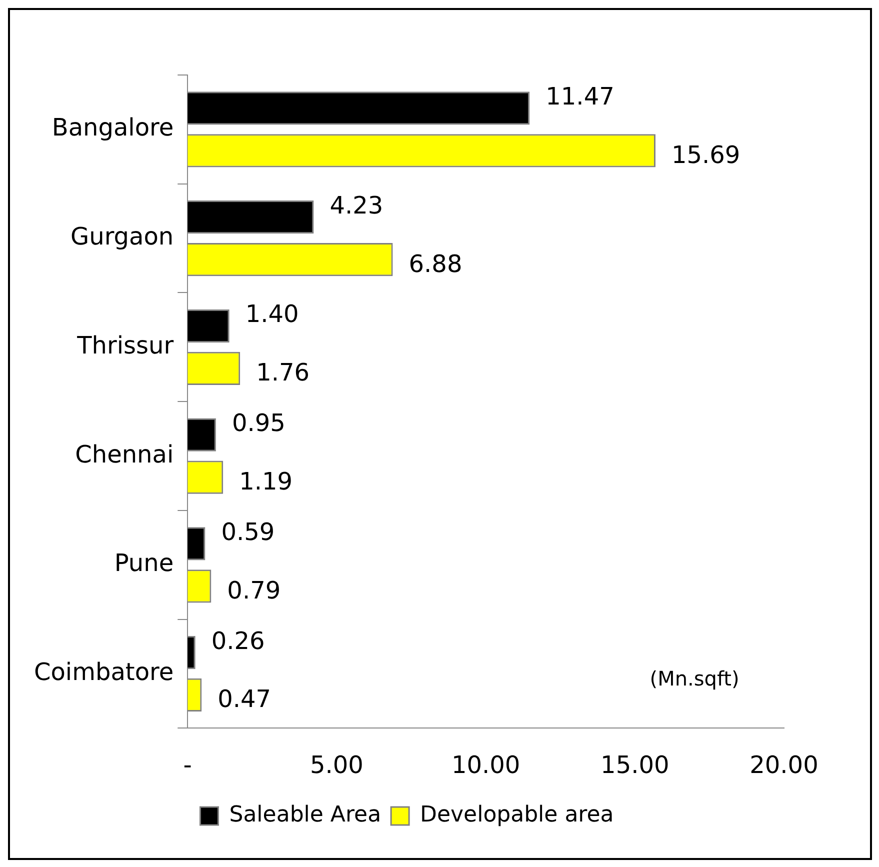 The width and height of the screenshot is (879, 867). I want to click on x-tick-label: 20.00, so click(784, 764).